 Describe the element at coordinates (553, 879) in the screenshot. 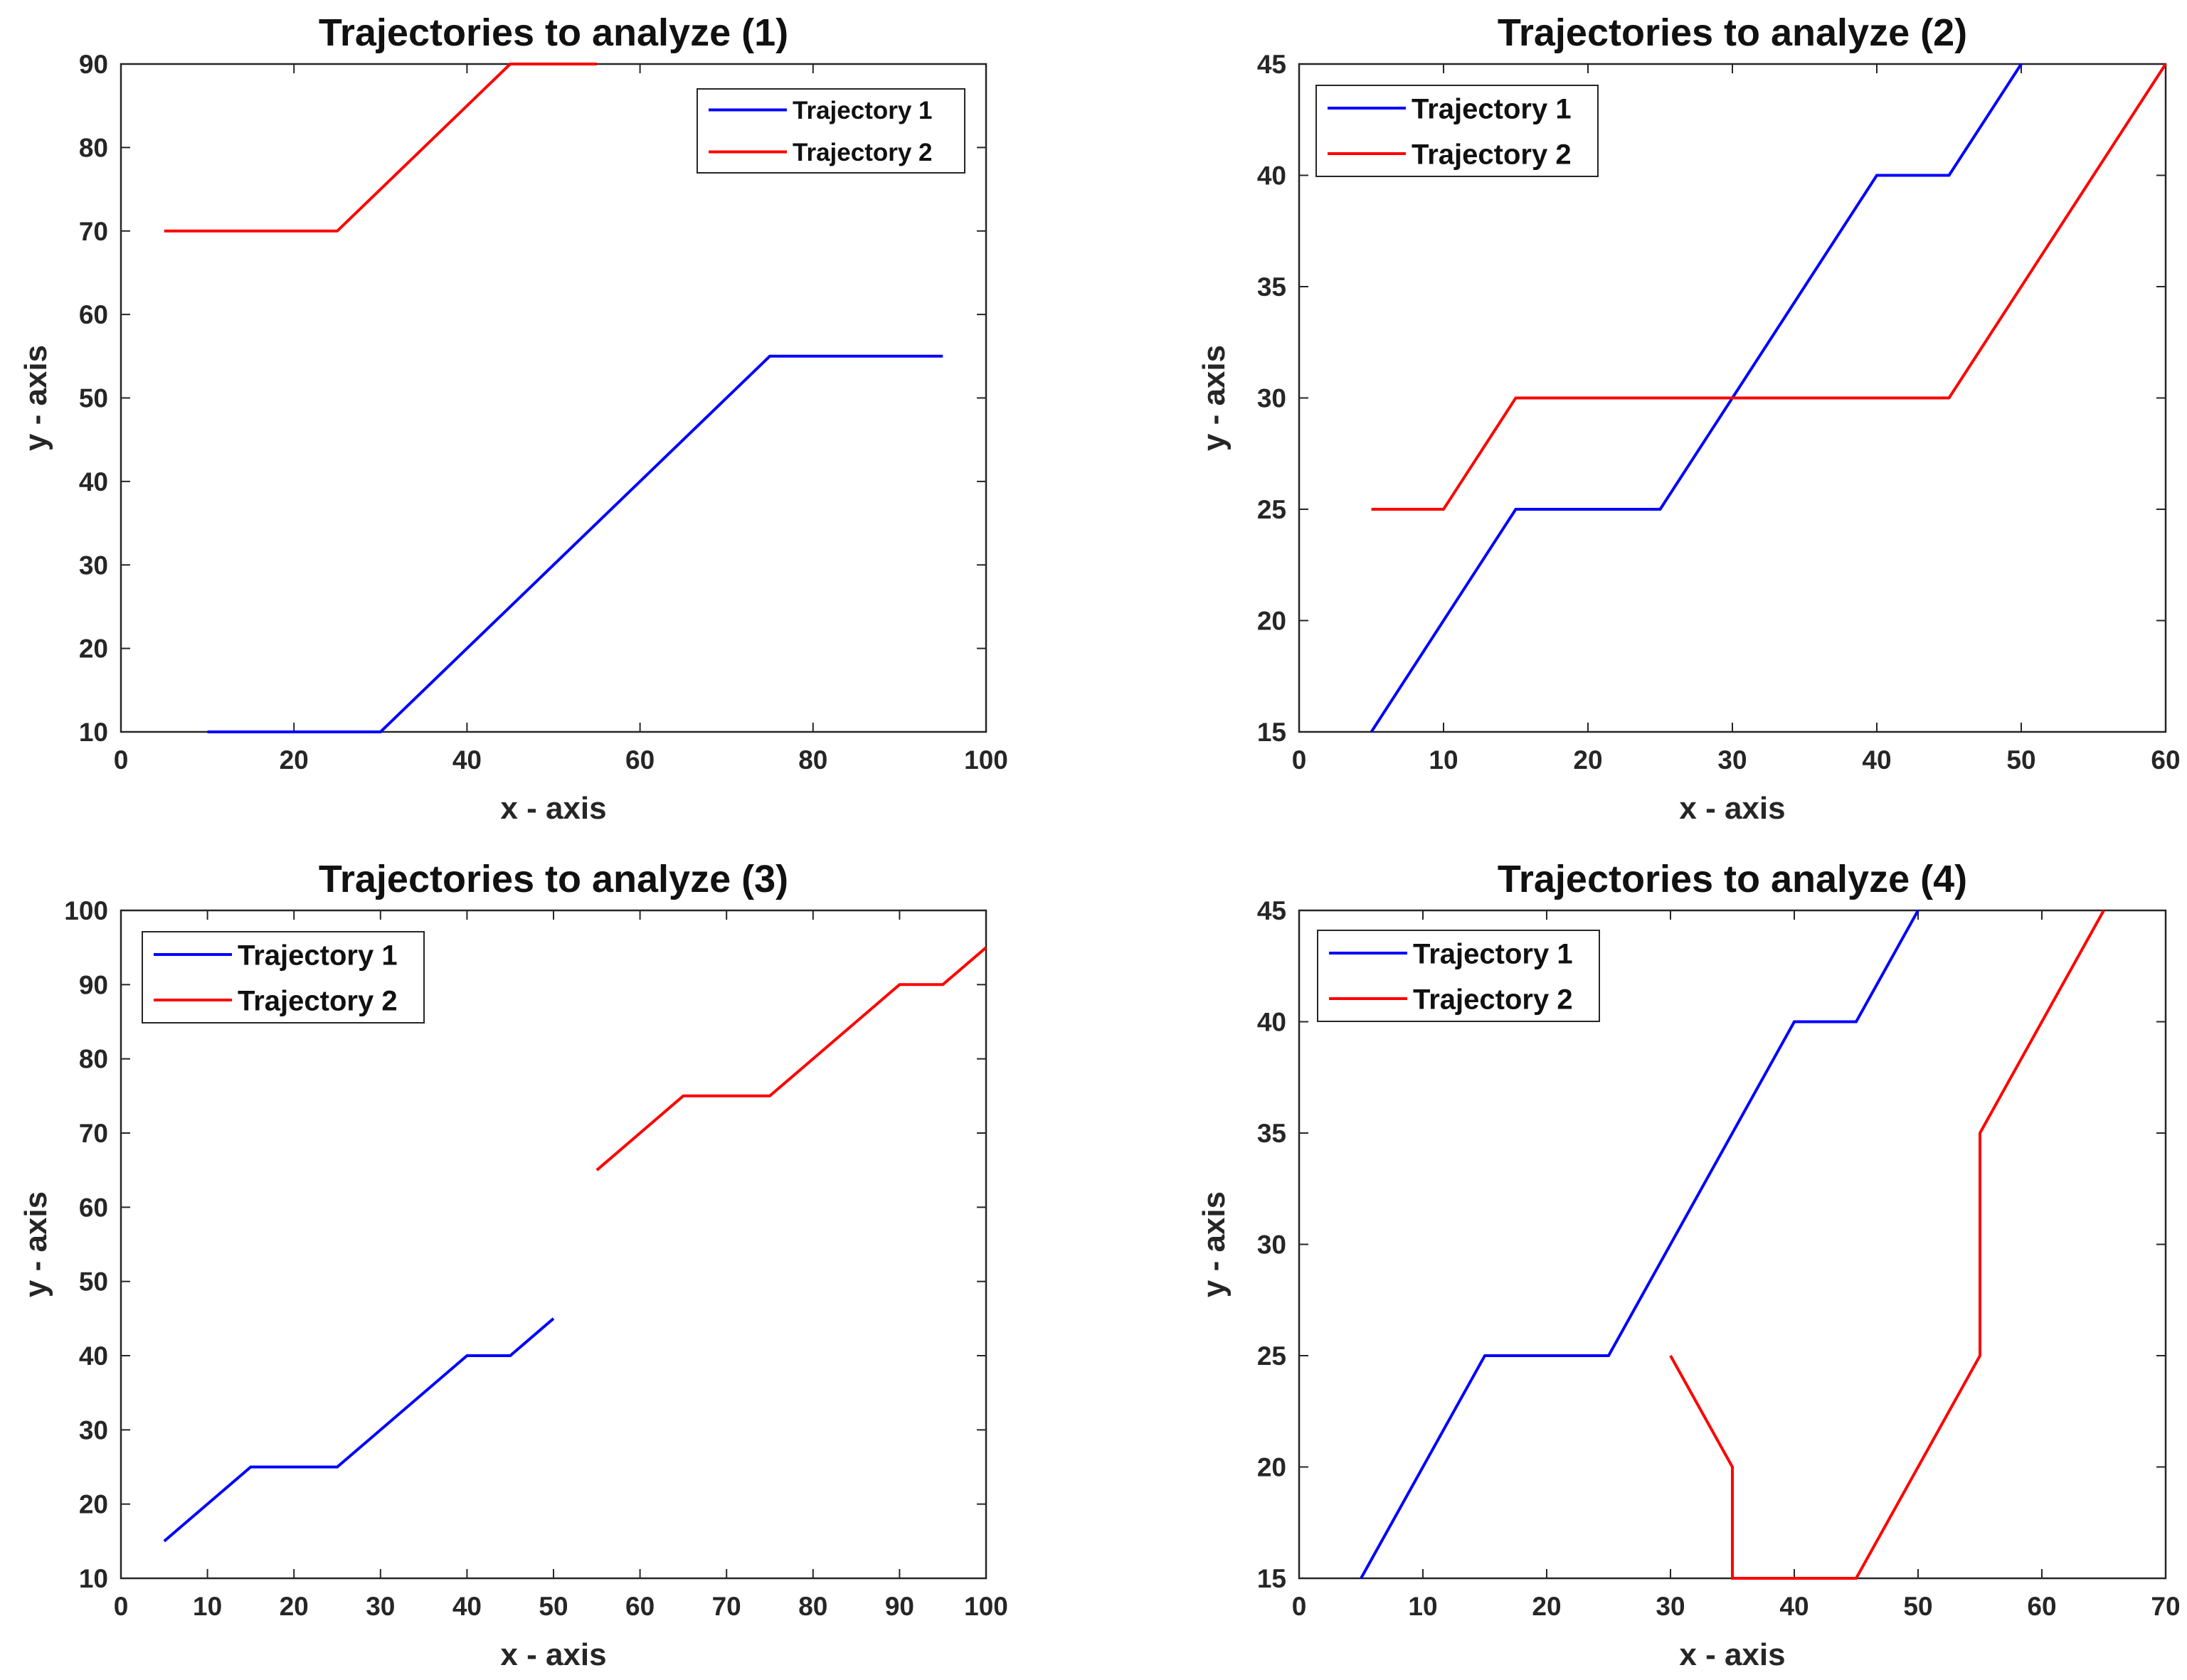

I see `chart-title: Trajectories to analyze (3)` at that location.